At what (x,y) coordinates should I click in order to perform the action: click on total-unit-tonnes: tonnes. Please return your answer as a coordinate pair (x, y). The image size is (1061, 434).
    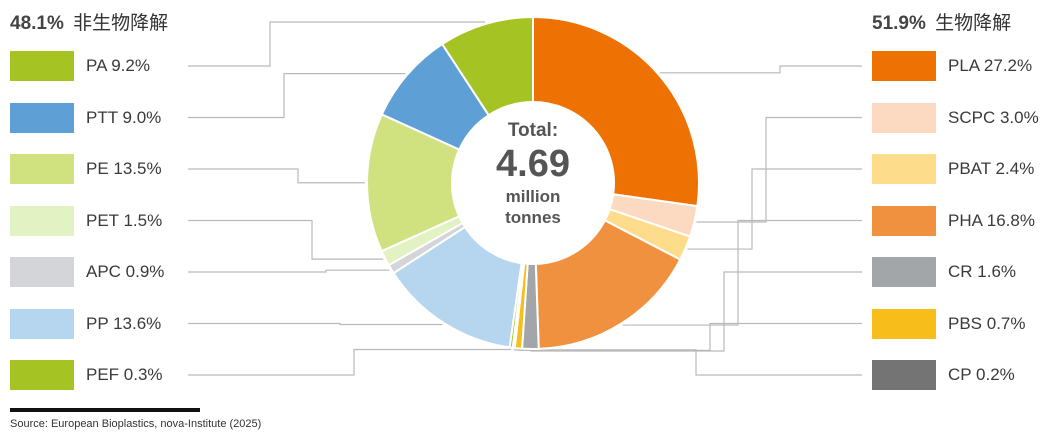
    Looking at the image, I should click on (533, 217).